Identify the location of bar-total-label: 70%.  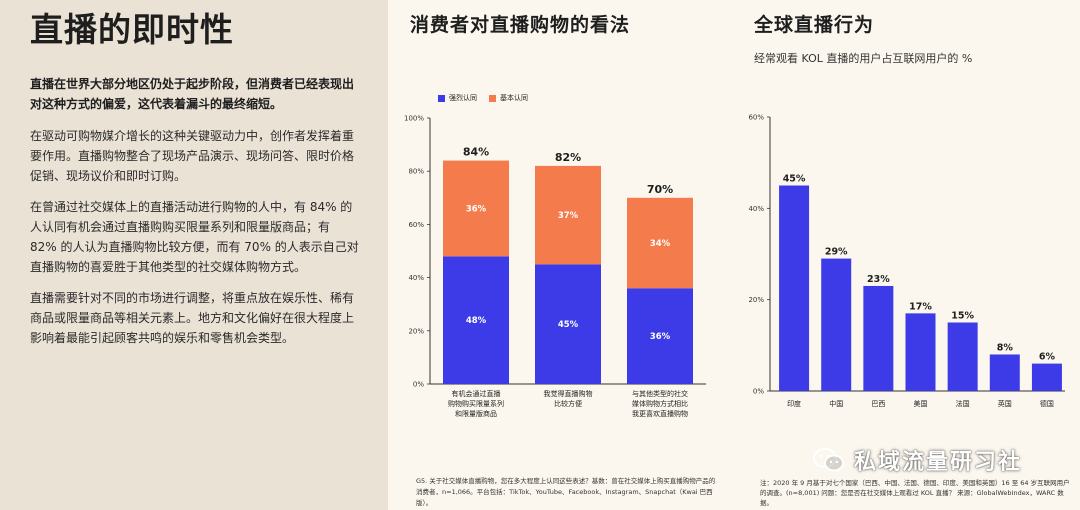
(660, 189).